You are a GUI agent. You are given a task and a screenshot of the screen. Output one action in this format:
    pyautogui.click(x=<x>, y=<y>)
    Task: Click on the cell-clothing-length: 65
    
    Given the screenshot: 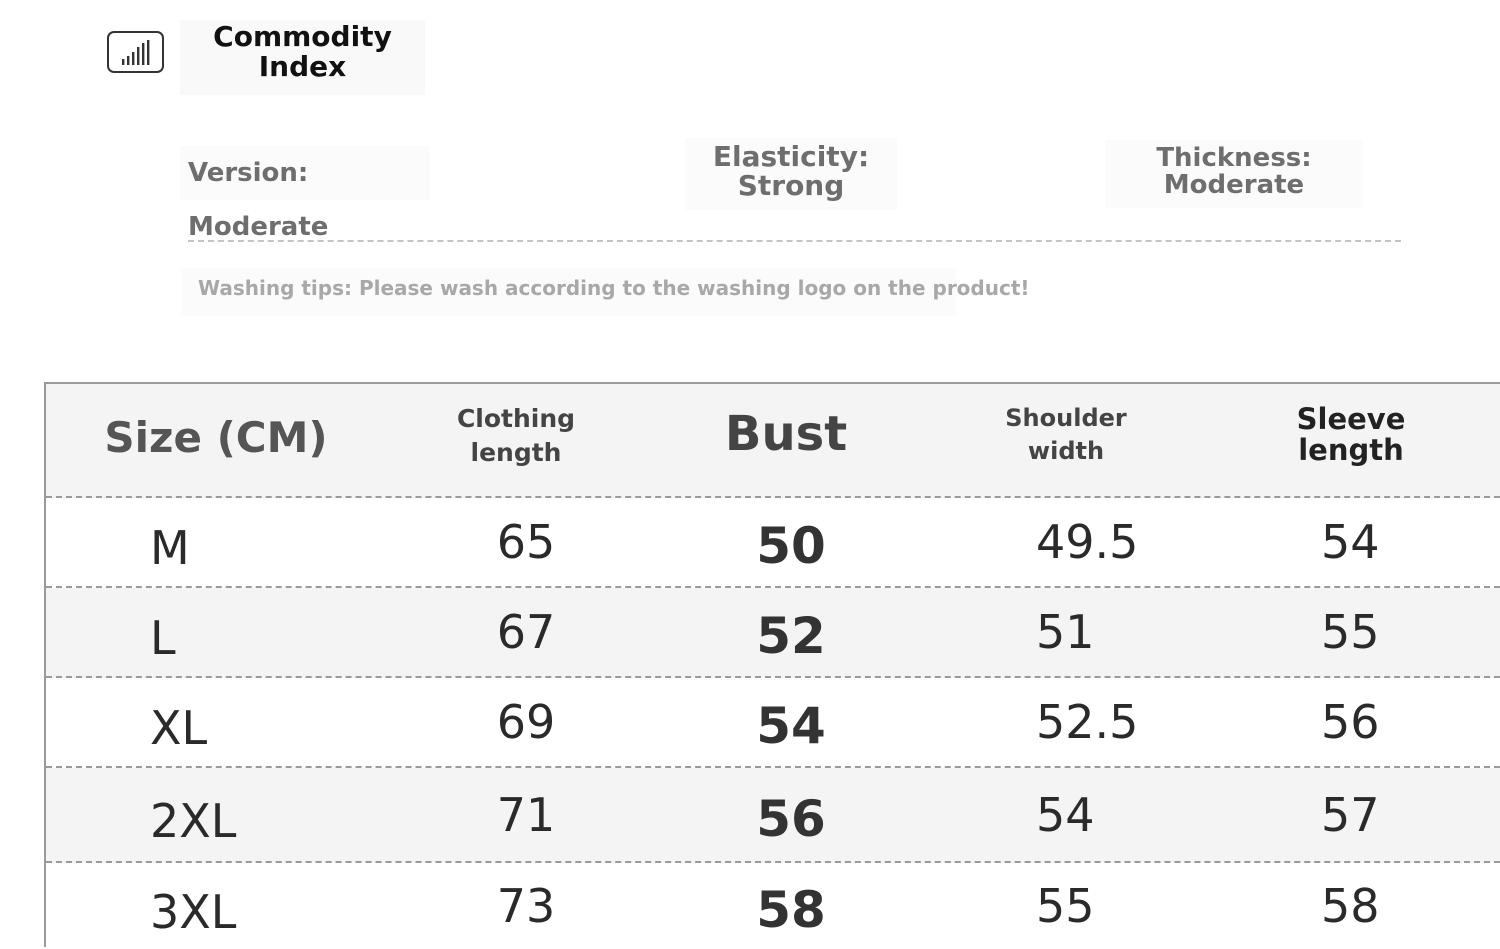 What is the action you would take?
    pyautogui.click(x=526, y=542)
    